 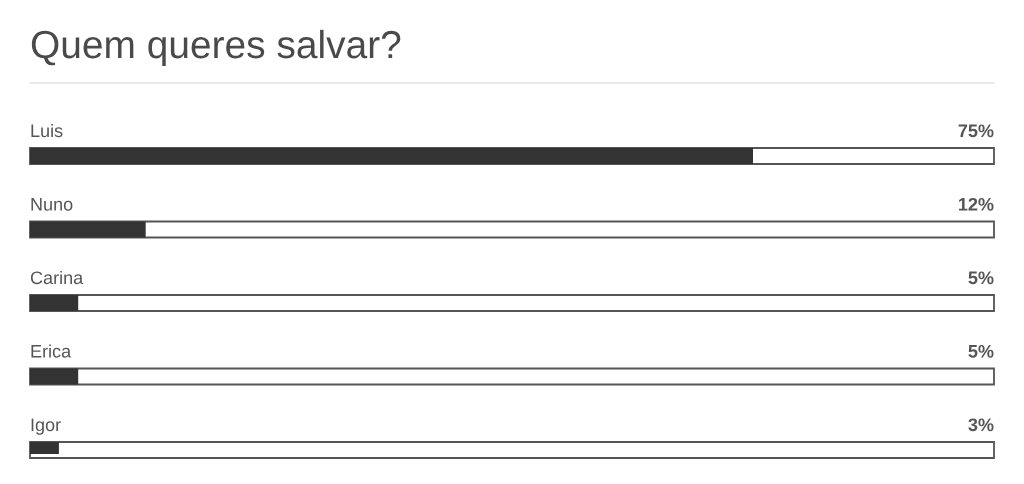 I want to click on y-tick-label: Erica, so click(x=51, y=351).